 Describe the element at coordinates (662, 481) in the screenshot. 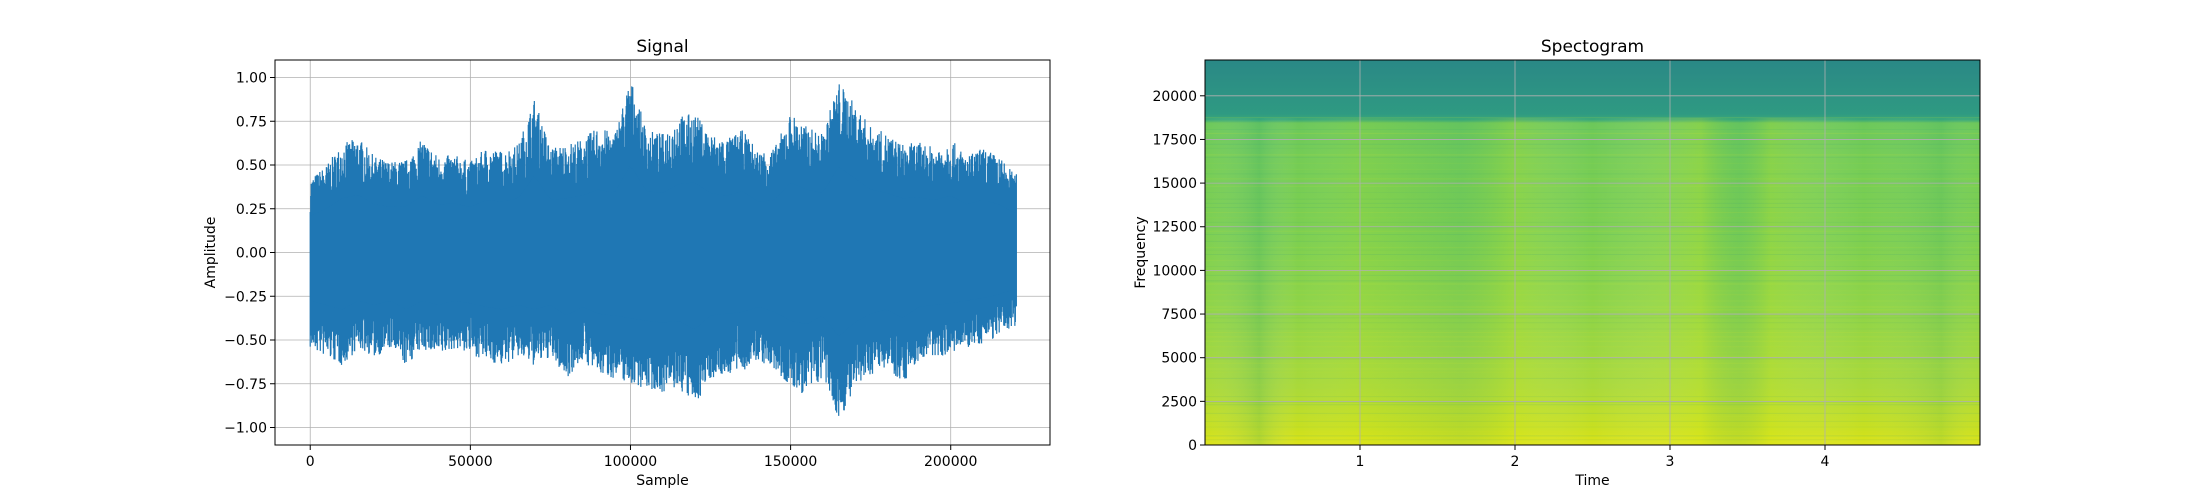

I see `signal-x-axis-label: Sample` at that location.